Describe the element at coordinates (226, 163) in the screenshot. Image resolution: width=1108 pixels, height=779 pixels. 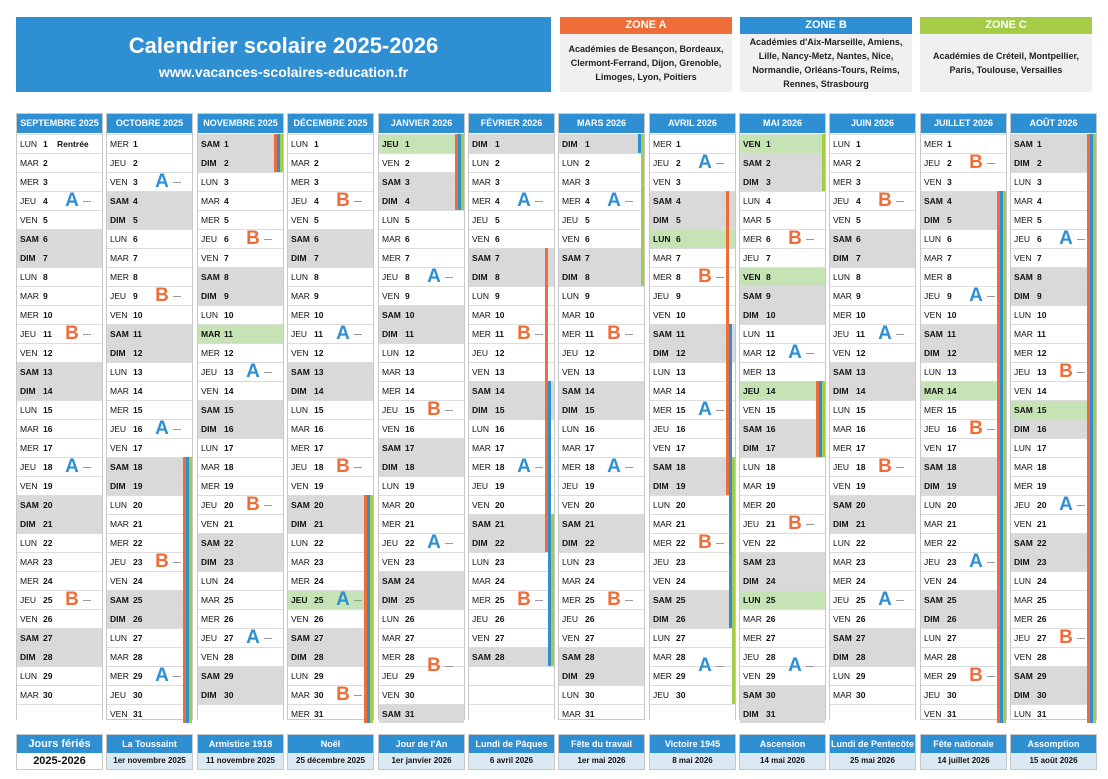
I see `day-number: 2` at that location.